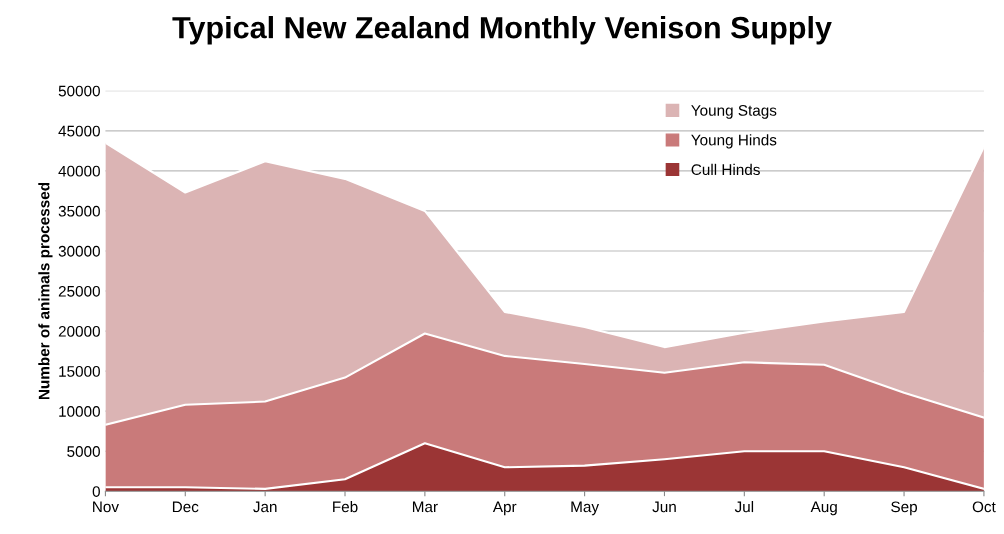 Image resolution: width=1004 pixels, height=534 pixels. Describe the element at coordinates (734, 141) in the screenshot. I see `legend-label: Young Hinds` at that location.